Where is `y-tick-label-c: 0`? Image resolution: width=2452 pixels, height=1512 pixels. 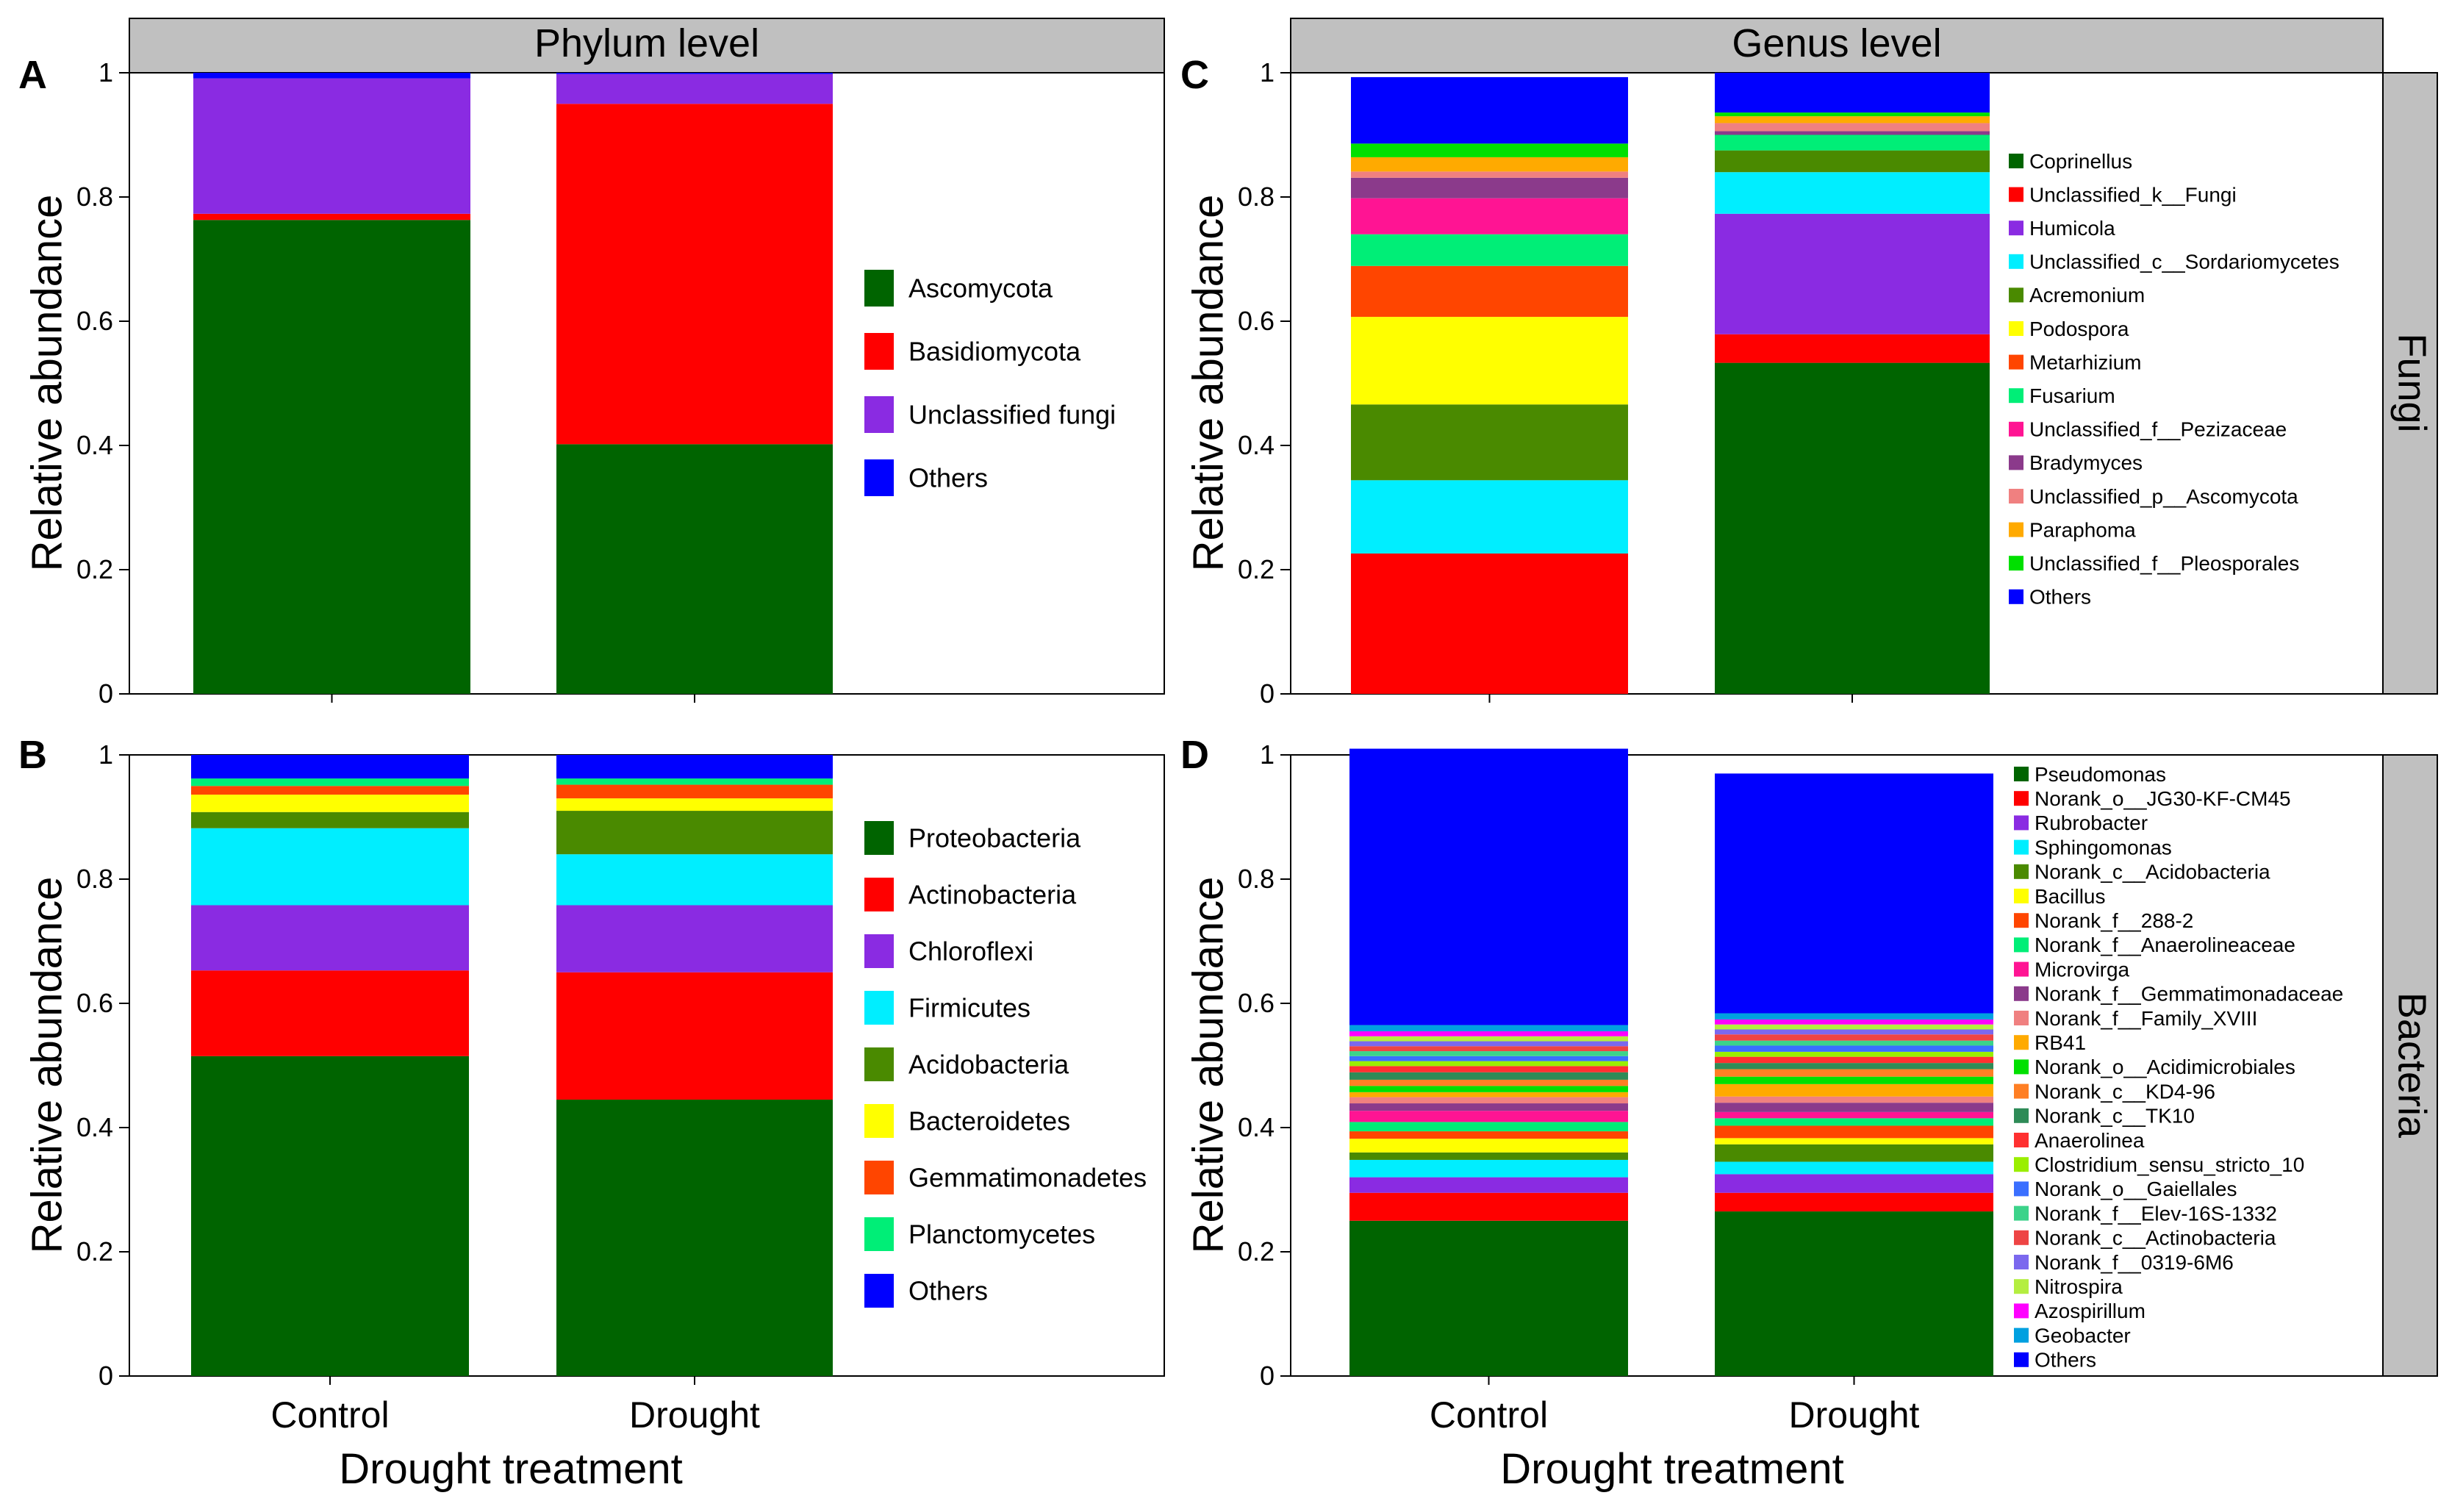
y-tick-label-c: 0 is located at coordinates (1267, 693).